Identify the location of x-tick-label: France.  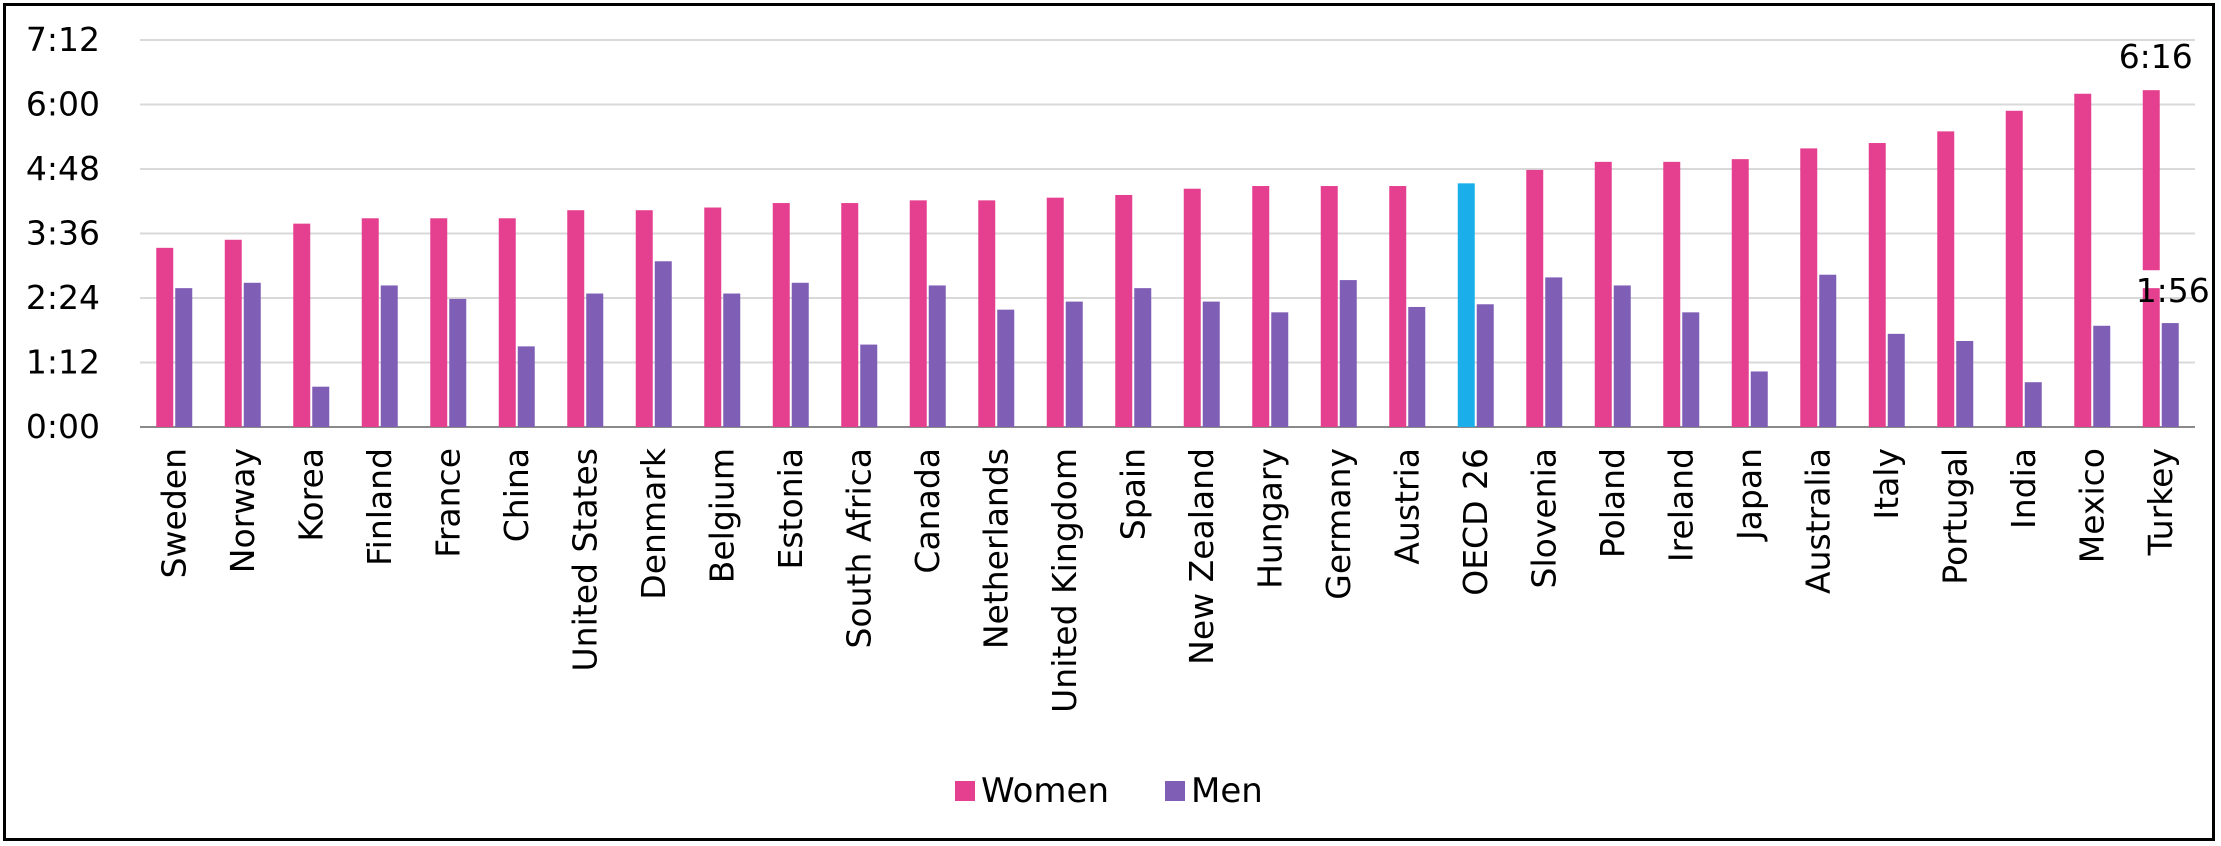
(447, 503).